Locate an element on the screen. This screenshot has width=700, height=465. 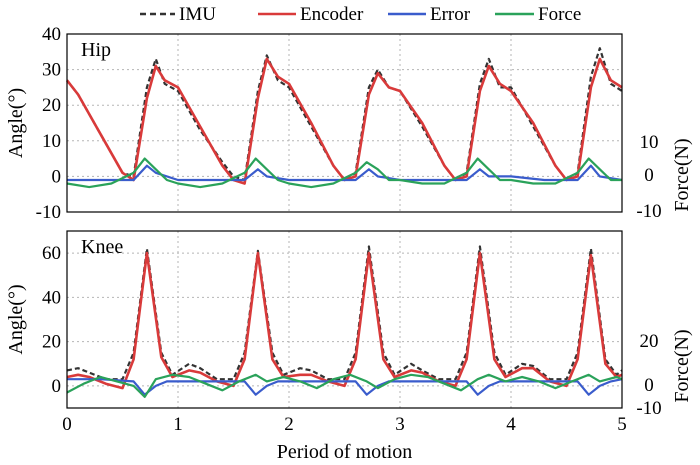
legend-entry-error: Error is located at coordinates (429, 14).